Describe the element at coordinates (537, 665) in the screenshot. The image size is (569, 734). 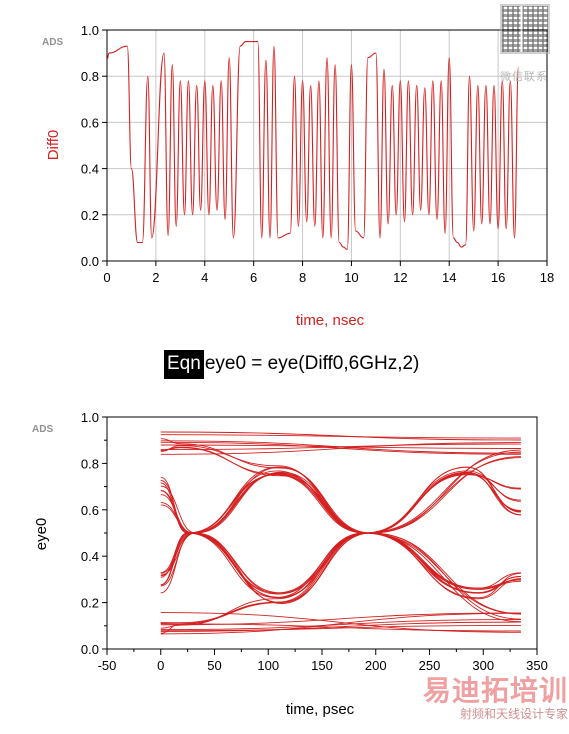
I see `x-tick-label: 350` at that location.